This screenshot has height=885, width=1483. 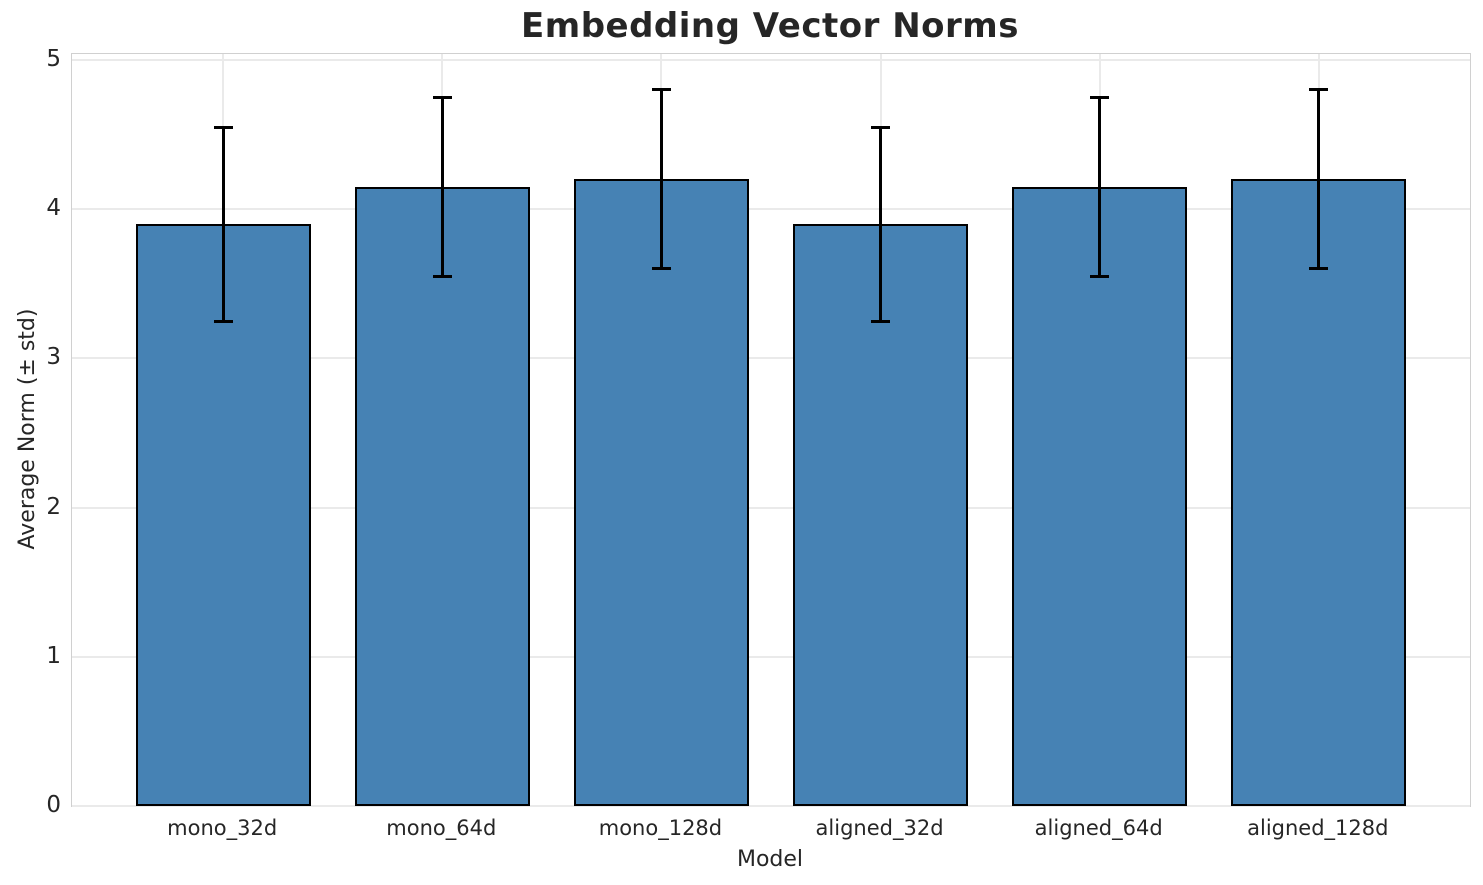 What do you see at coordinates (1100, 187) in the screenshot?
I see `error-bar-aligned_64d` at bounding box center [1100, 187].